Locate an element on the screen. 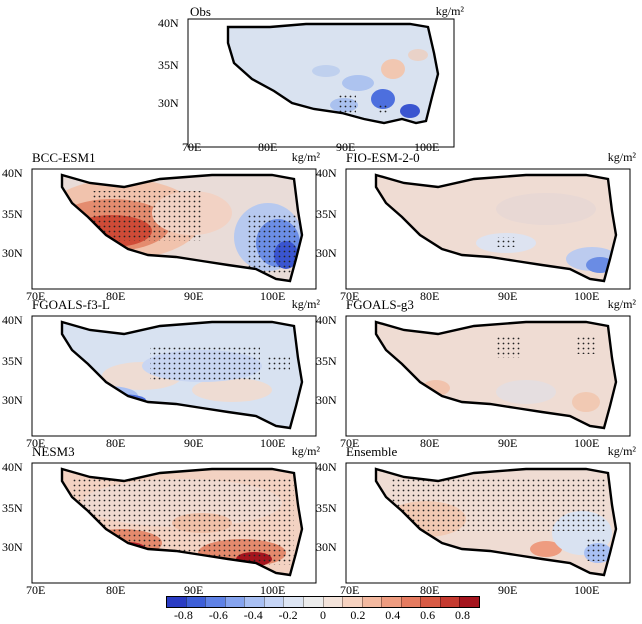 The height and width of the screenshot is (624, 642). colorbar-label: -0.6 is located at coordinates (218, 615).